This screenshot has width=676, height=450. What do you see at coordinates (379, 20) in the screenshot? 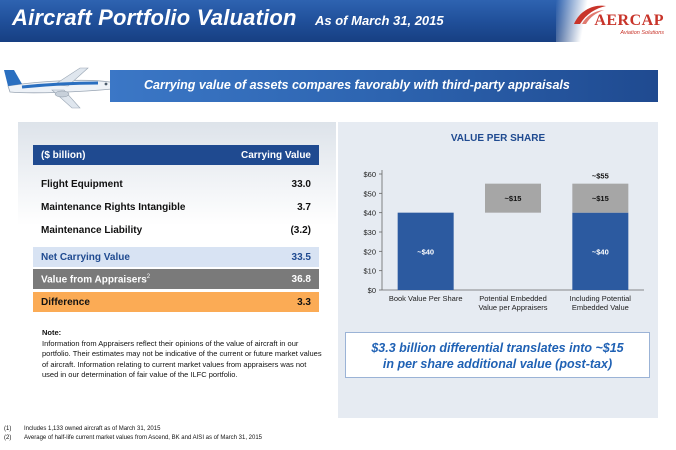
I see `page-subtitle: As of March 31, 2015` at bounding box center [379, 20].